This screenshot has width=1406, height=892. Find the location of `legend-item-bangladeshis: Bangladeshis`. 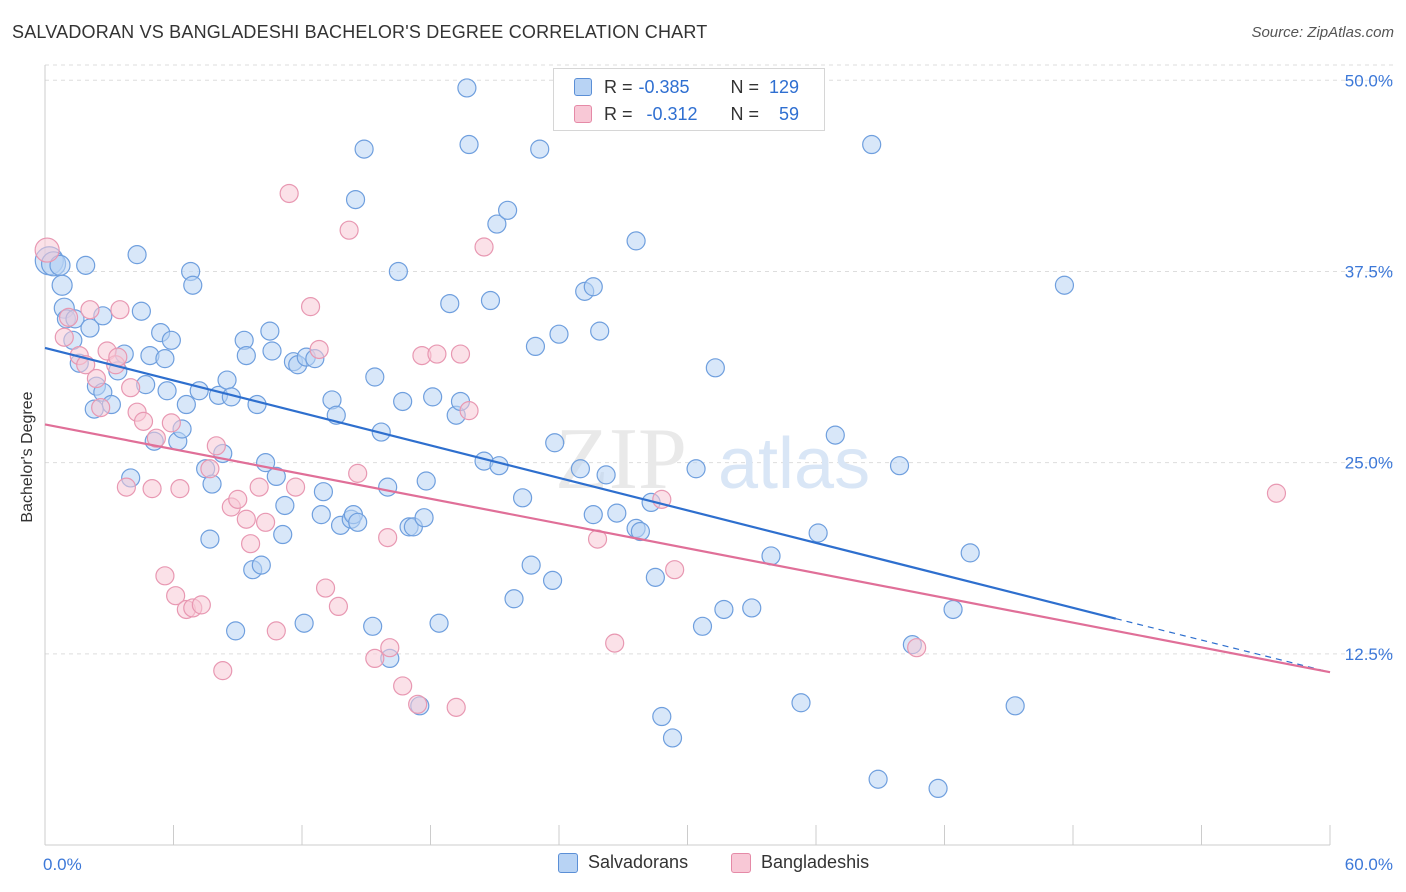

legend-item-bangladeshis: Bangladeshis is located at coordinates (800, 862).